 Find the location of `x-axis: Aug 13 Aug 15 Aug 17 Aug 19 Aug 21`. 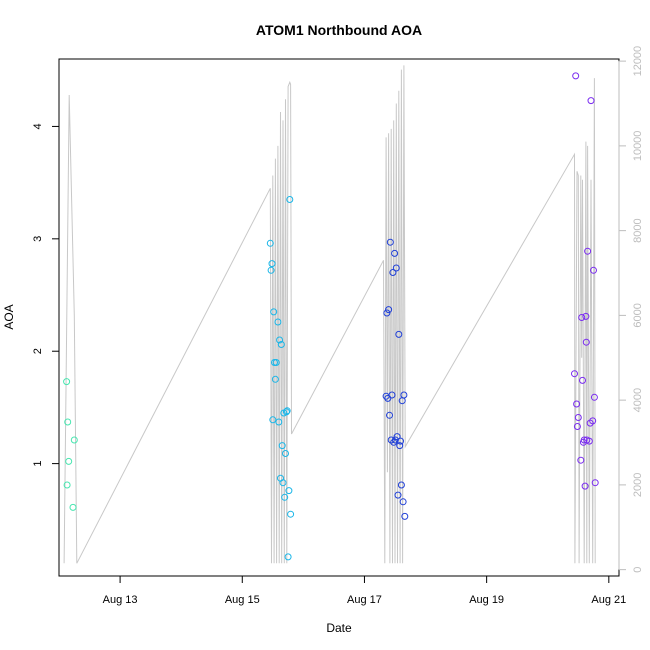

x-axis: Aug 13 Aug 15 Aug 17 Aug 19 Aug 21 is located at coordinates (364, 590).